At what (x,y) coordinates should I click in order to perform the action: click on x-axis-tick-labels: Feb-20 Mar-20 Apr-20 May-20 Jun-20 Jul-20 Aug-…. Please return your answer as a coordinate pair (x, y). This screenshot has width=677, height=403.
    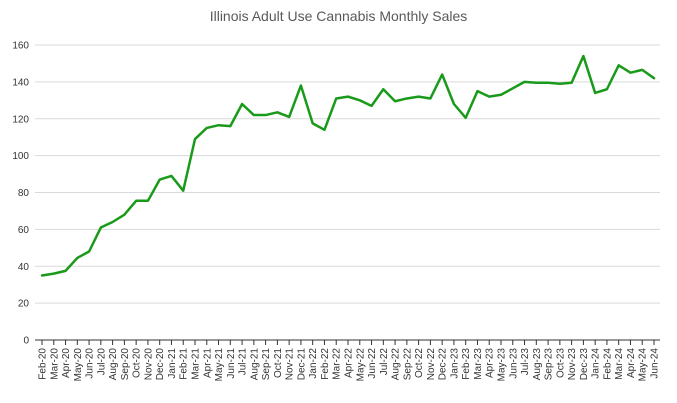
    Looking at the image, I should click on (349, 365).